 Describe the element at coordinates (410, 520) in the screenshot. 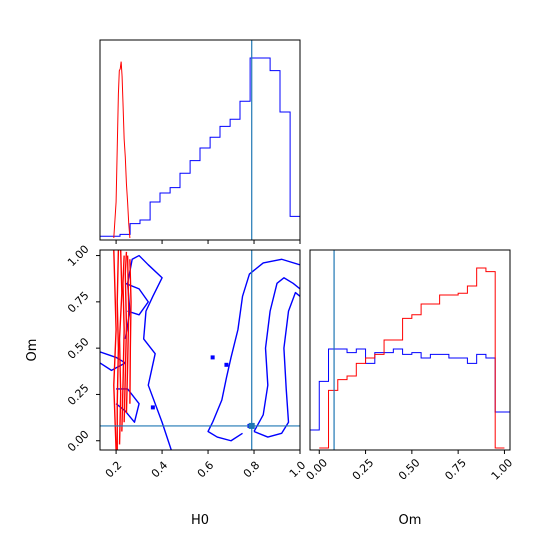

I see `om-axis-label: Om` at that location.